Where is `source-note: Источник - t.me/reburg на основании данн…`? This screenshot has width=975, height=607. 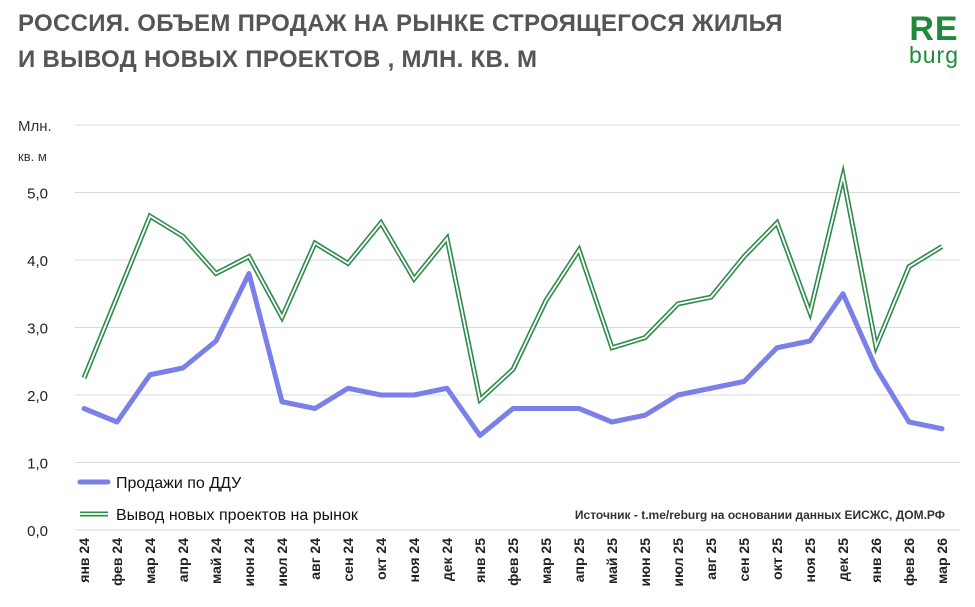
source-note: Источник - t.me/reburg на основании данн… is located at coordinates (759, 515).